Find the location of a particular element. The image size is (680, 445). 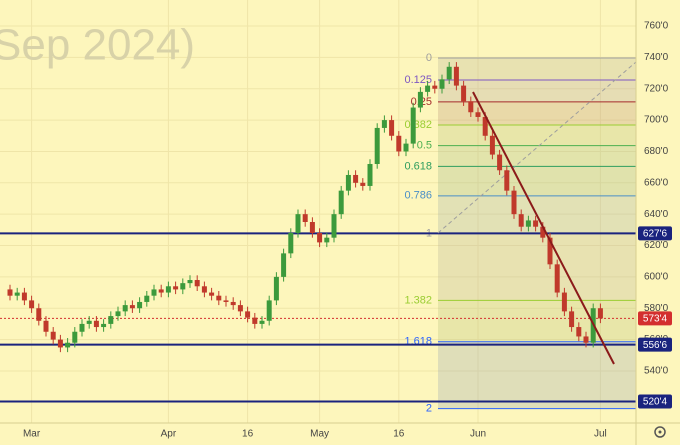

price-box-label: 520'4 is located at coordinates (655, 402).